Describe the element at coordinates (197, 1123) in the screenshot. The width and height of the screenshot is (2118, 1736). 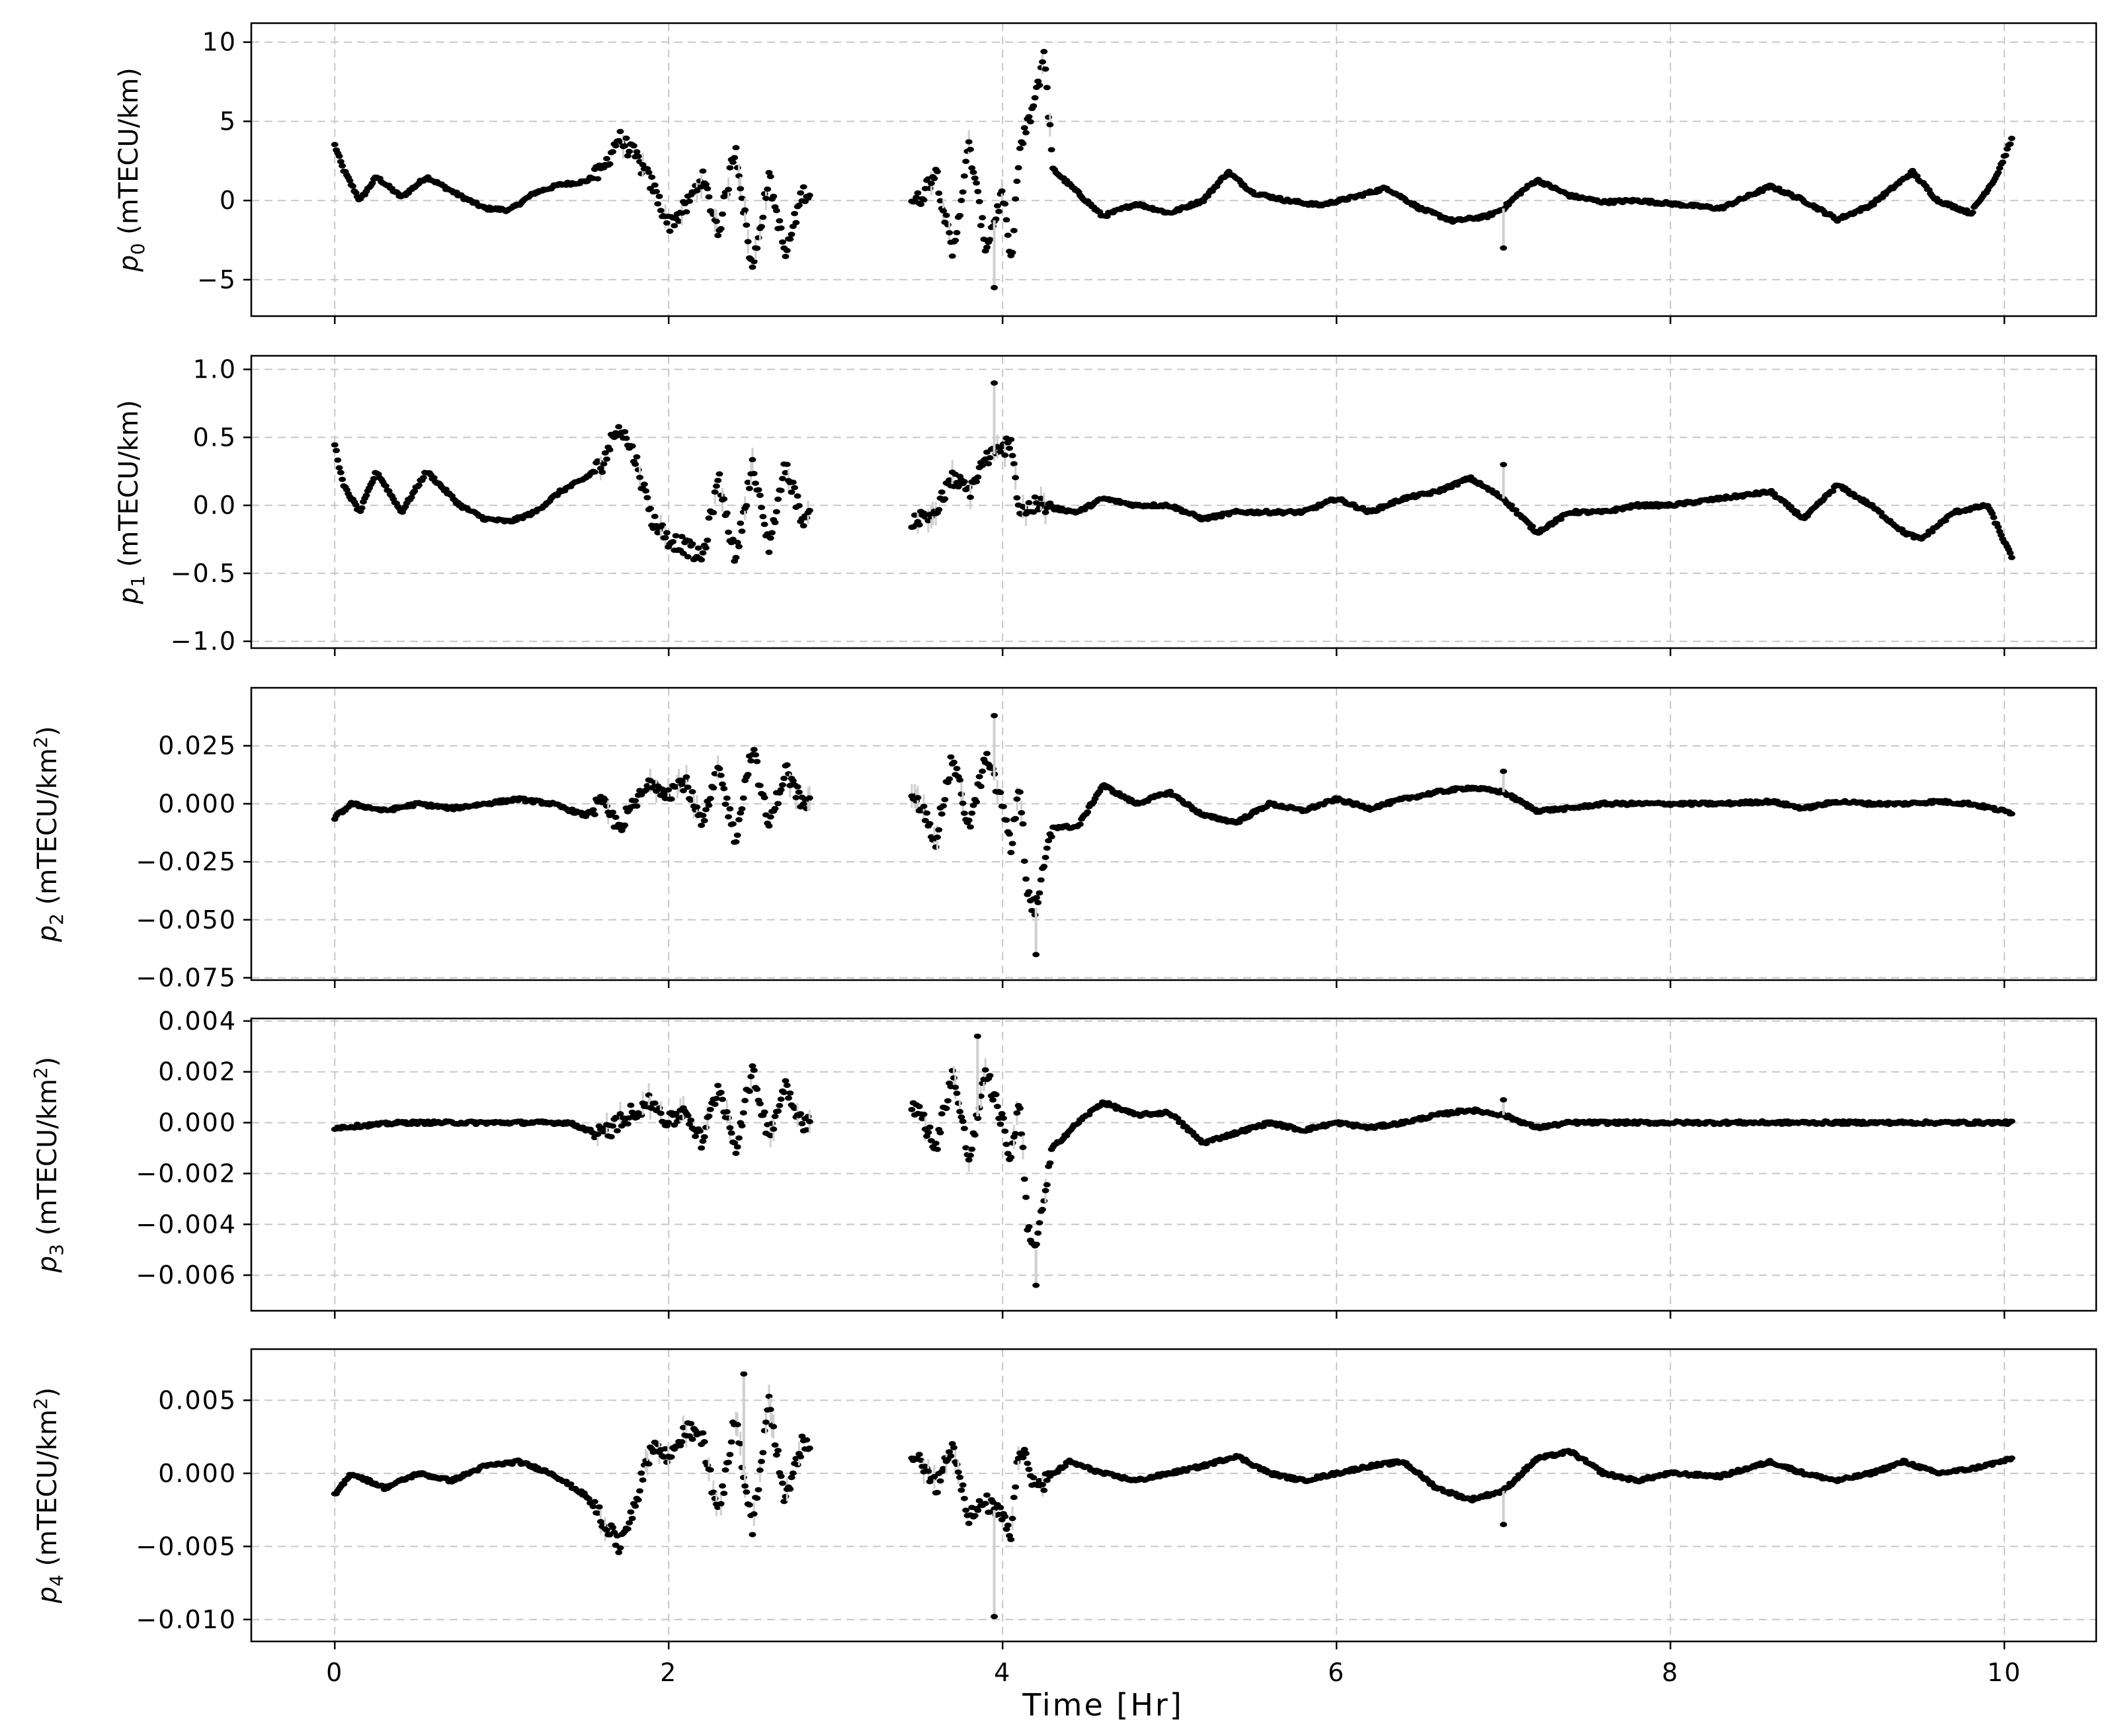
I see `y-tick-label: 0.000` at that location.